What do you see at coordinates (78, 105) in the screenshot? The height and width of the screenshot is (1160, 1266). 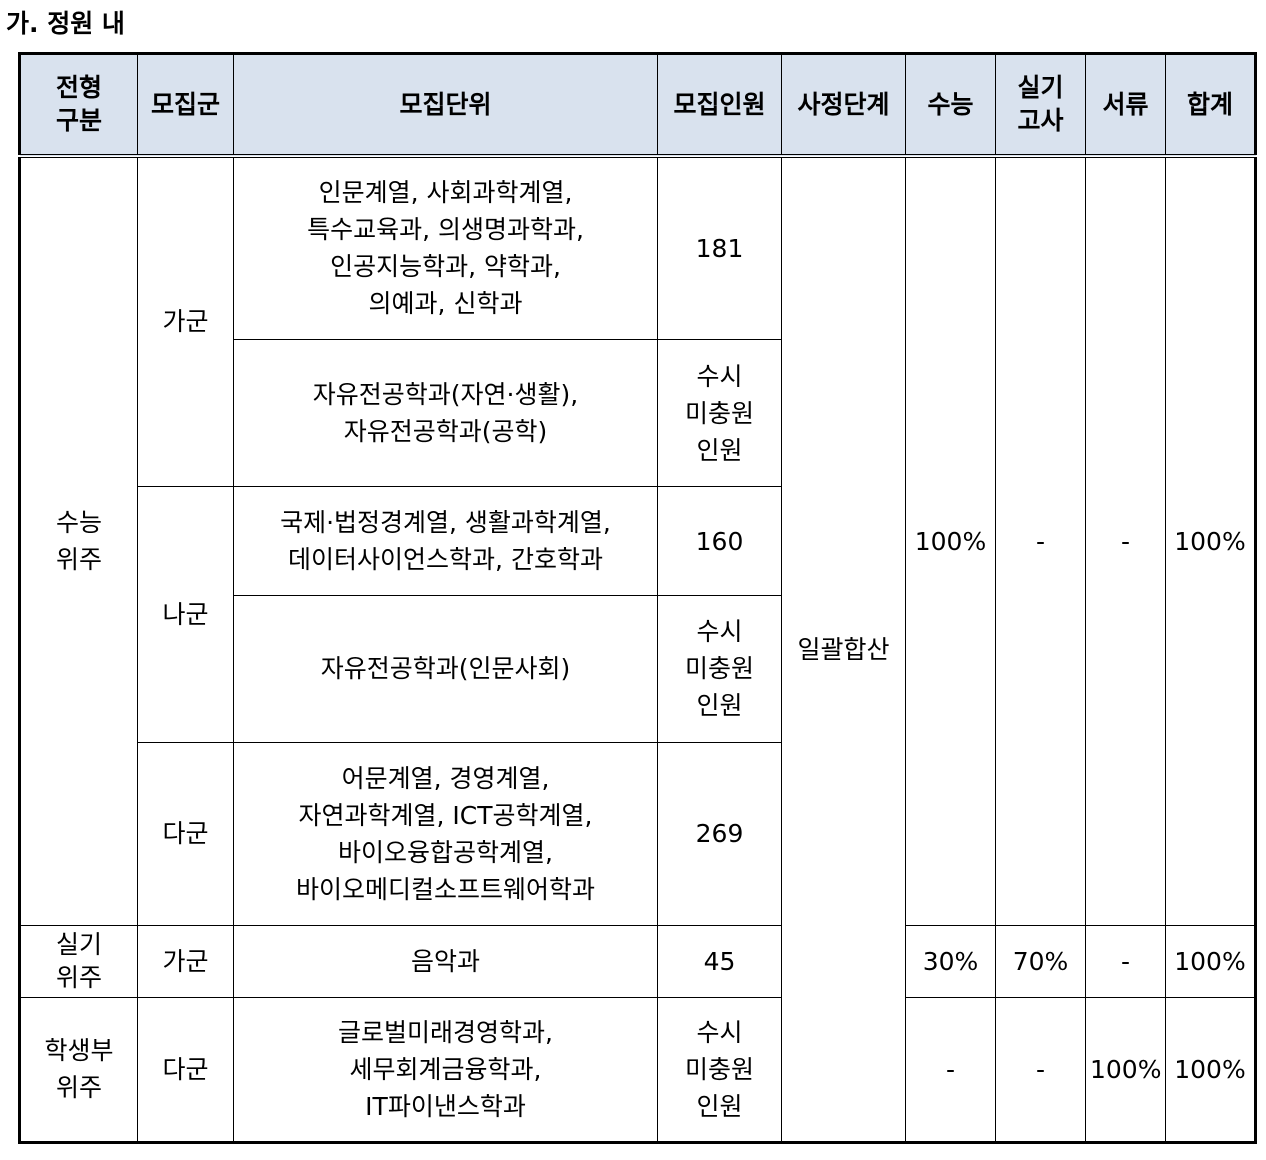 I see `header-type: 전형 구분` at bounding box center [78, 105].